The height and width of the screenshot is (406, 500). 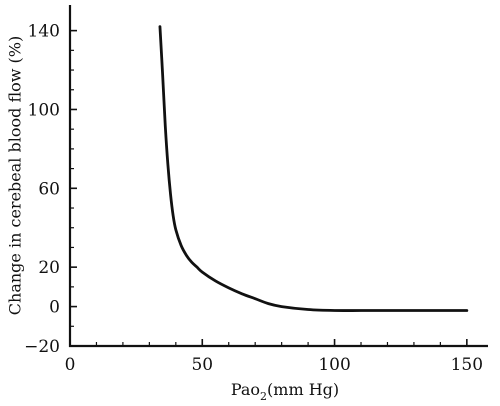 What do you see at coordinates (15, 175) in the screenshot?
I see `y-axis-title: Change in cerebeal blood flow (%)` at bounding box center [15, 175].